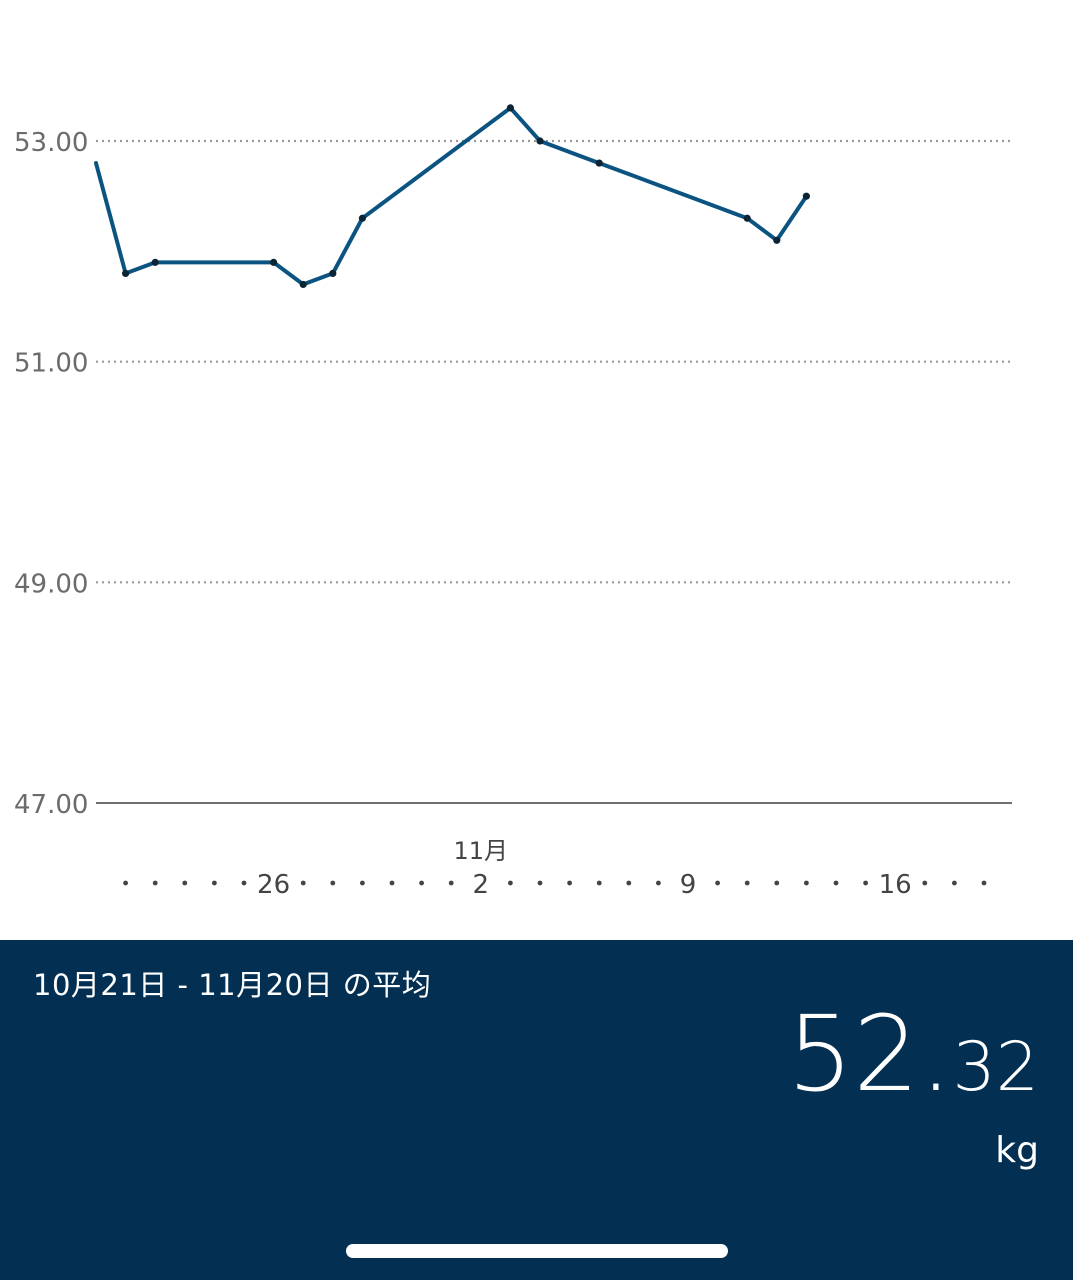 This screenshot has height=1280, width=1073. I want to click on y-tick-label: 53.00, so click(51, 143).